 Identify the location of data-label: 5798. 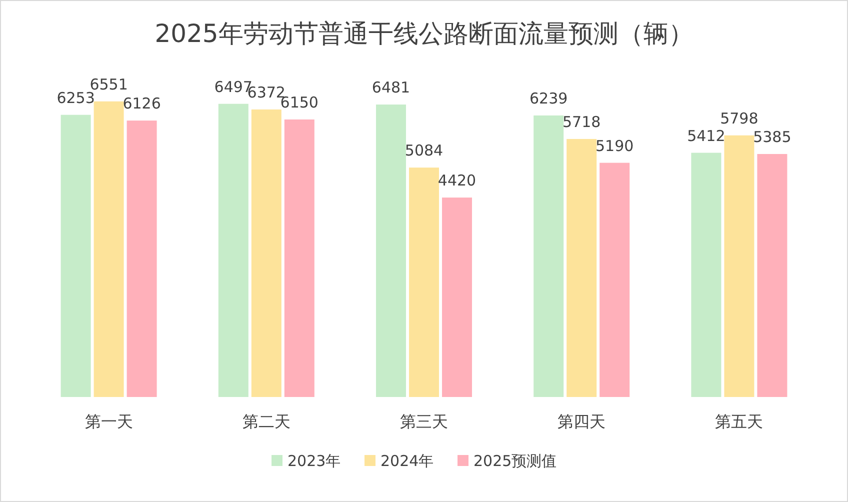
(739, 118).